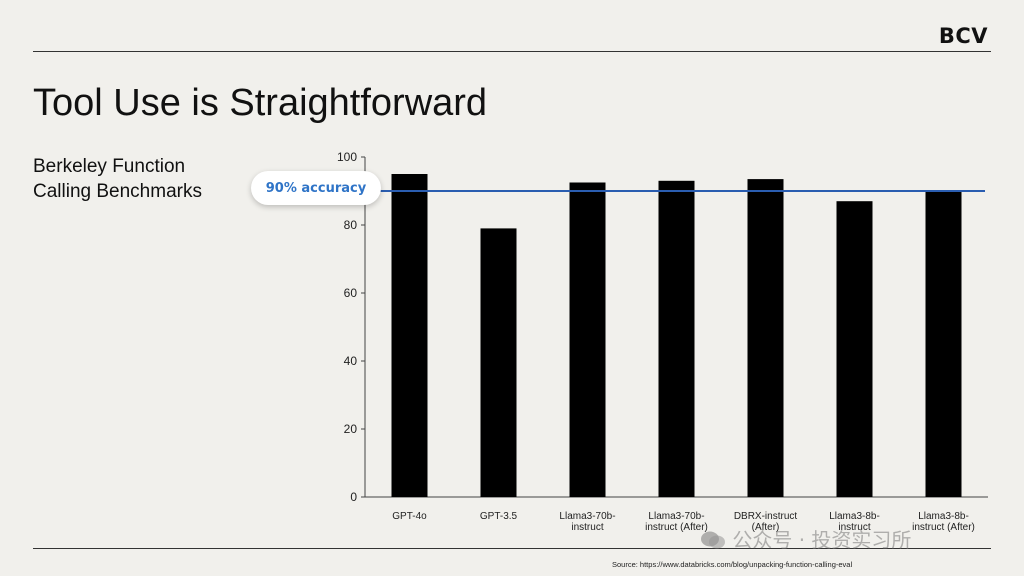 The width and height of the screenshot is (1024, 576). I want to click on x-category-label: Llama3-8b-instruct (After), so click(943, 522).